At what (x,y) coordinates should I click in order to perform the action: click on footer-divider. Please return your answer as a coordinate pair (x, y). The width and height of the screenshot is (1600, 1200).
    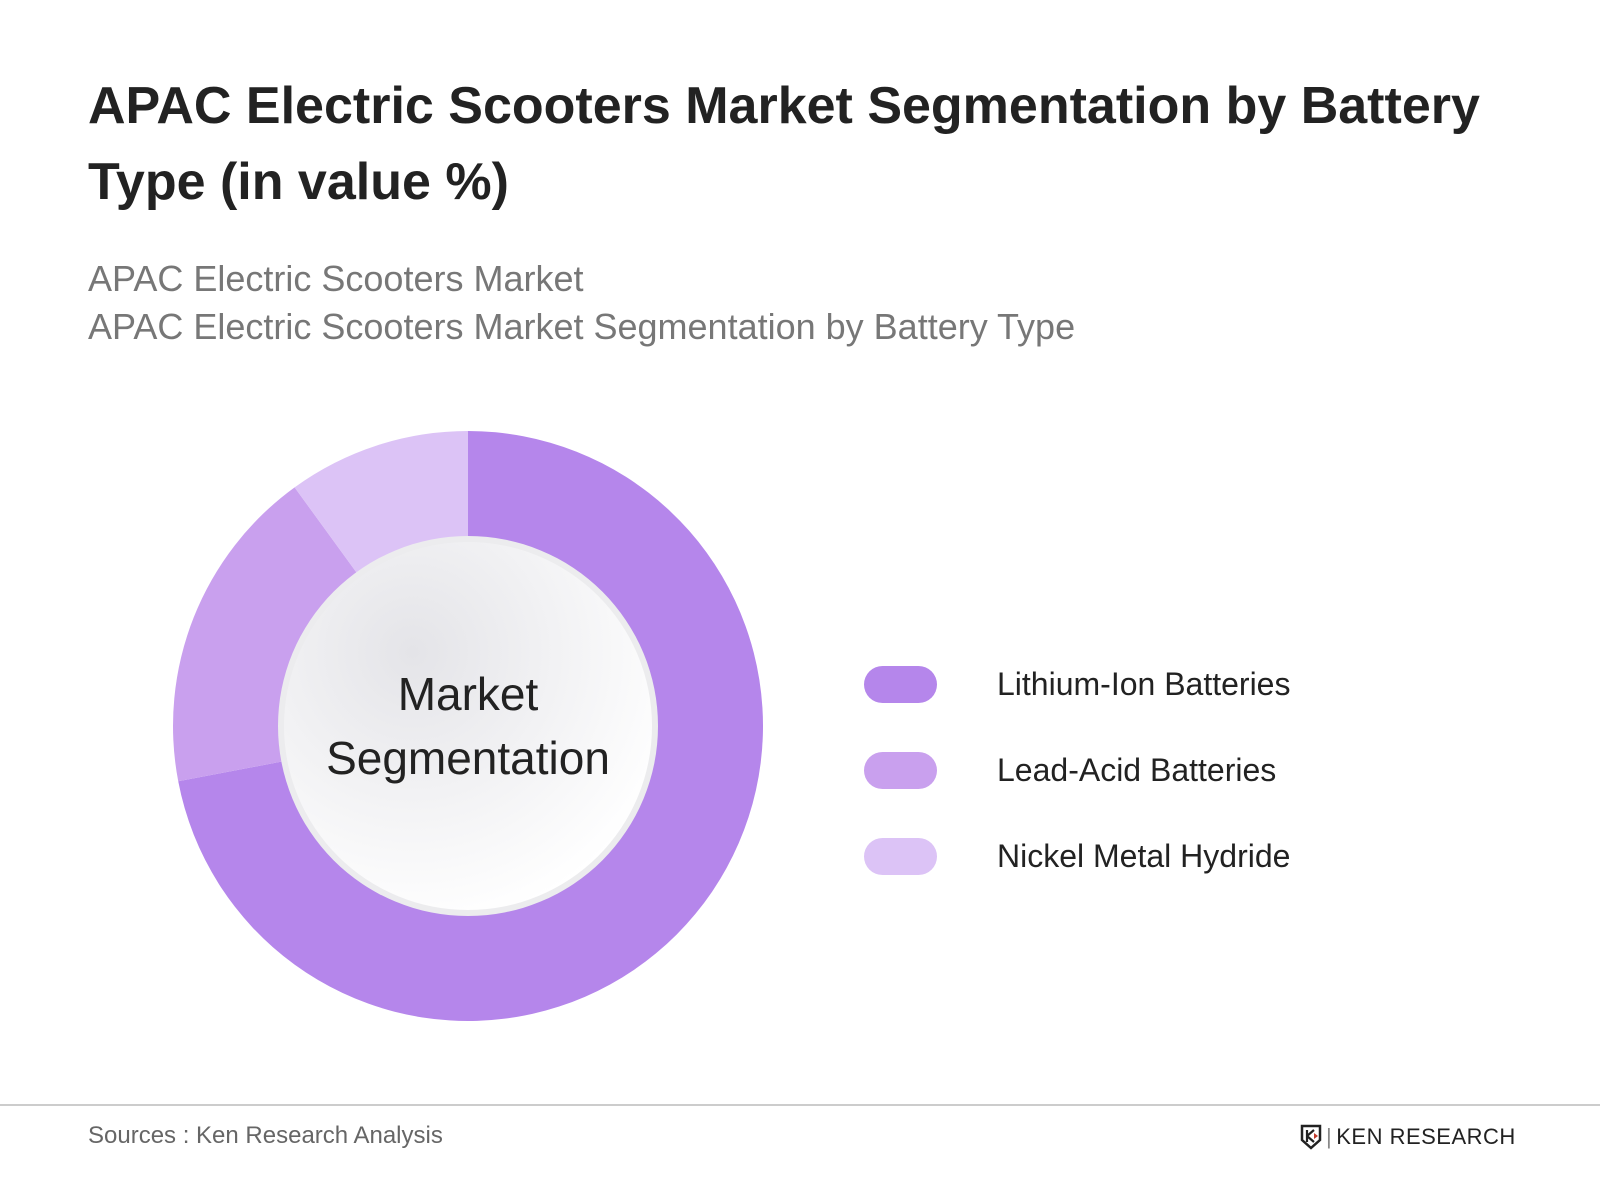
    Looking at the image, I should click on (800, 1105).